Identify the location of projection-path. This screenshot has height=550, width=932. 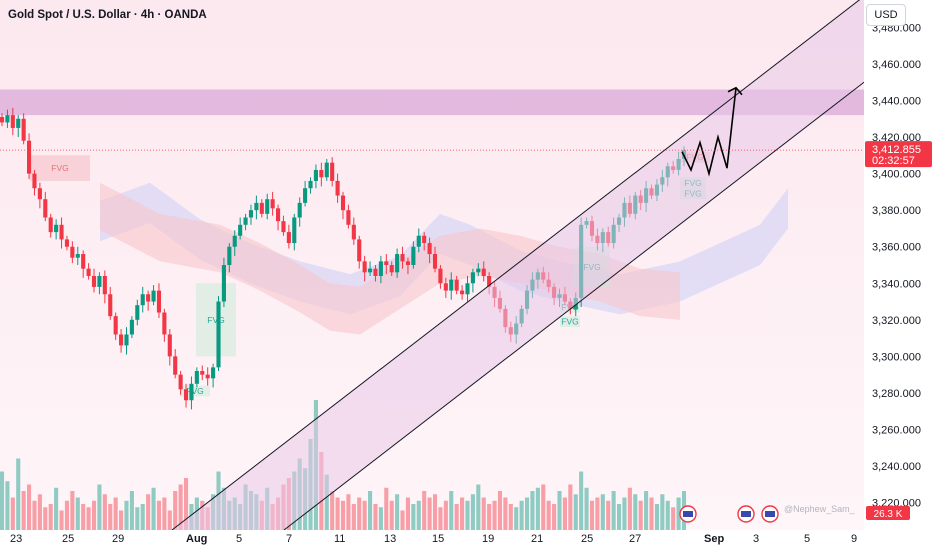
(712, 131).